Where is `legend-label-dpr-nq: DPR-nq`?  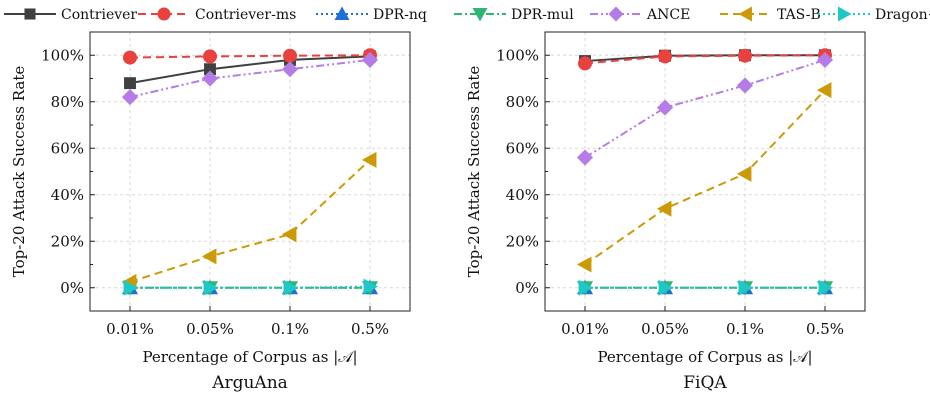
legend-label-dpr-nq: DPR-nq is located at coordinates (400, 15).